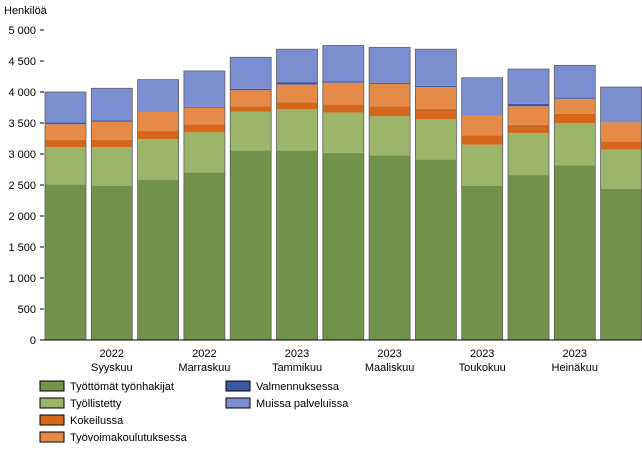 This screenshot has width=642, height=460. I want to click on y-axis-label: Henkilöä, so click(26, 11).